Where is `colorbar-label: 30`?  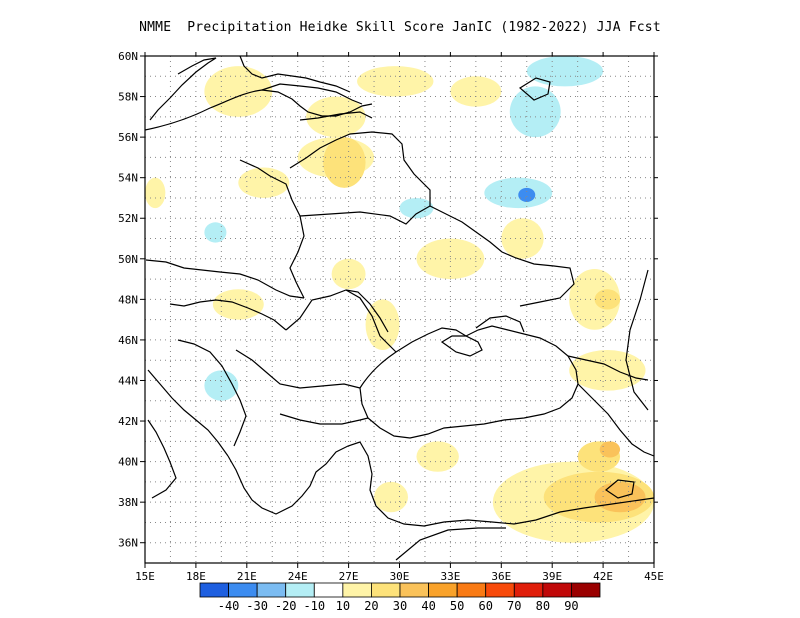
colorbar-label: 30 is located at coordinates (400, 606).